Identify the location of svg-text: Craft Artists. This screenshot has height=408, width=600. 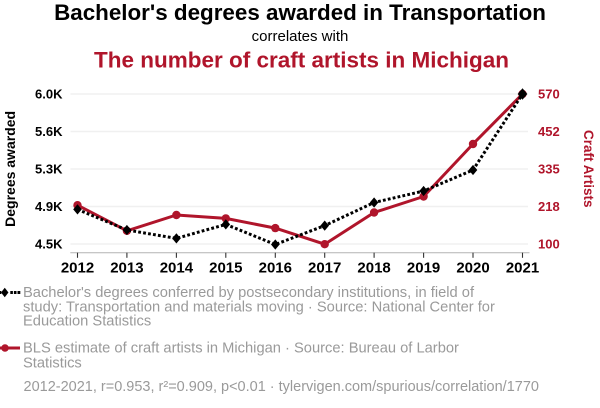
(588, 169).